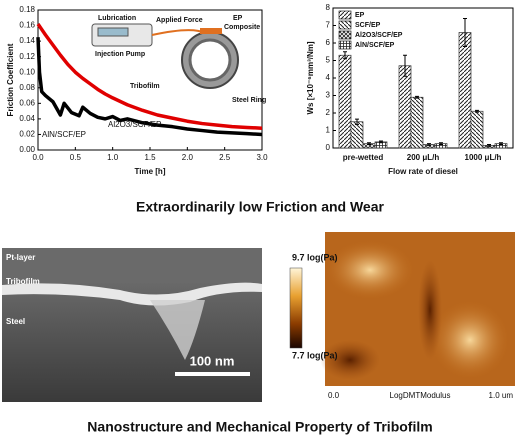  I want to click on sem-label: Steel, so click(15, 321).